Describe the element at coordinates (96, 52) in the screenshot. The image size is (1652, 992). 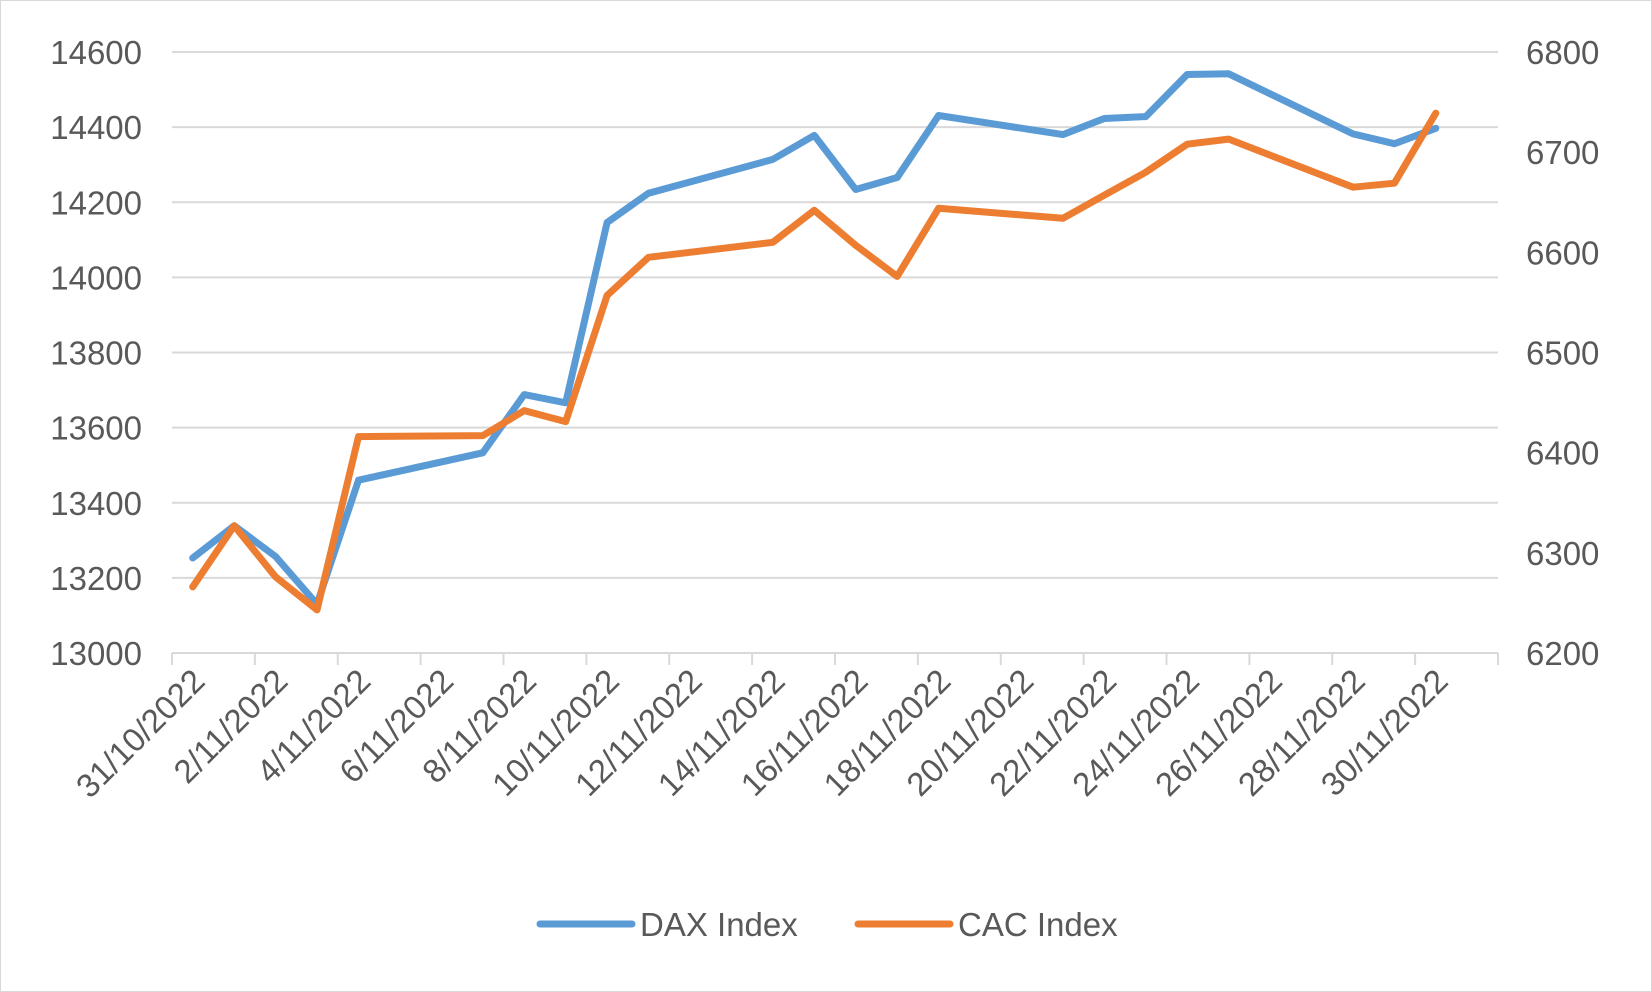
I see `y-left-tick-label: 14600` at that location.